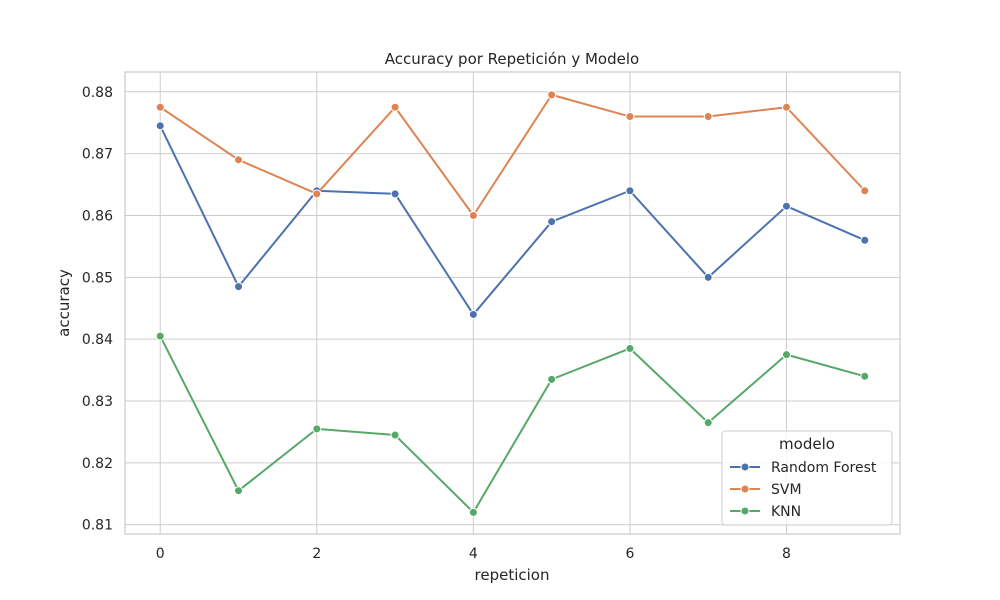 The width and height of the screenshot is (1000, 600). I want to click on series-line-svm, so click(512, 155).